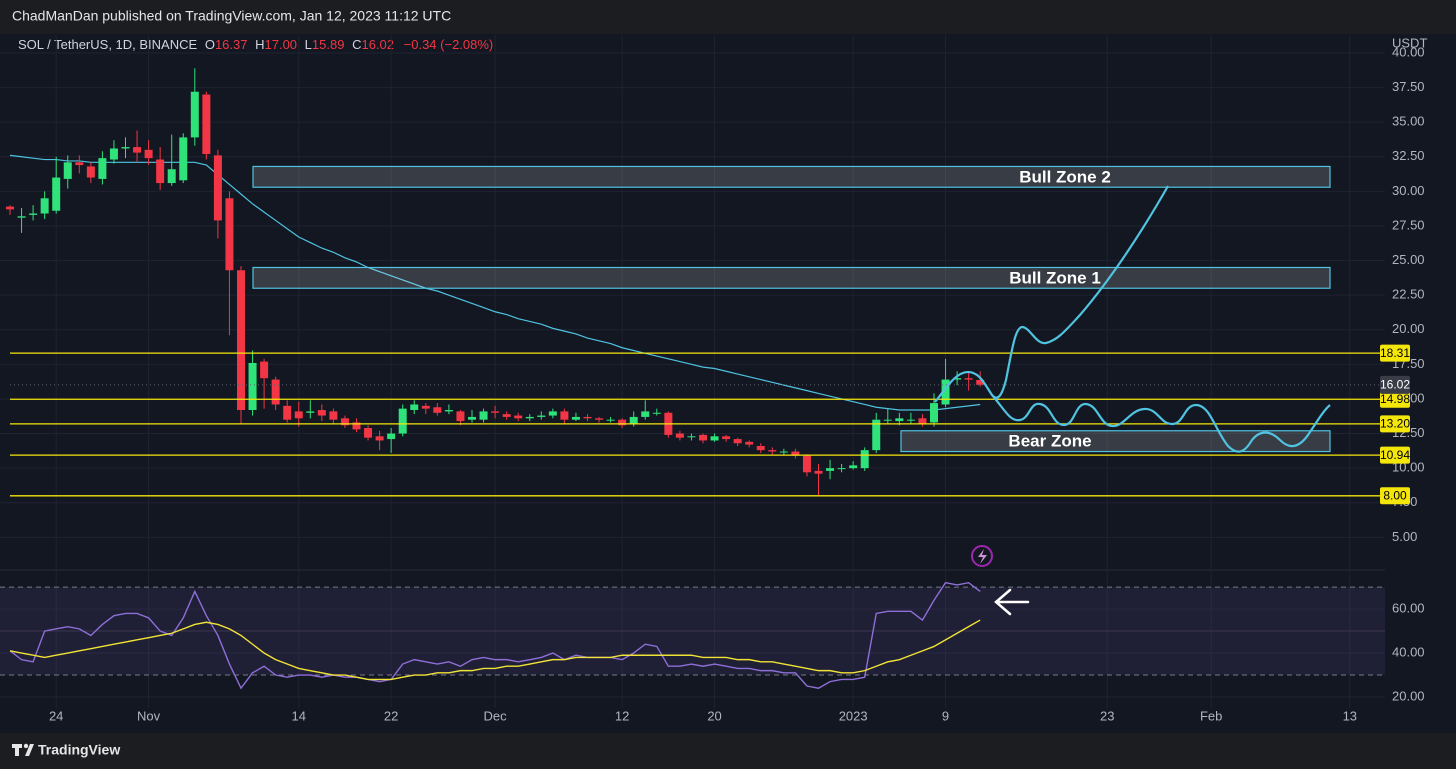 Image resolution: width=1456 pixels, height=769 pixels. Describe the element at coordinates (1408, 86) in the screenshot. I see `y-tick-label: 37.50` at that location.